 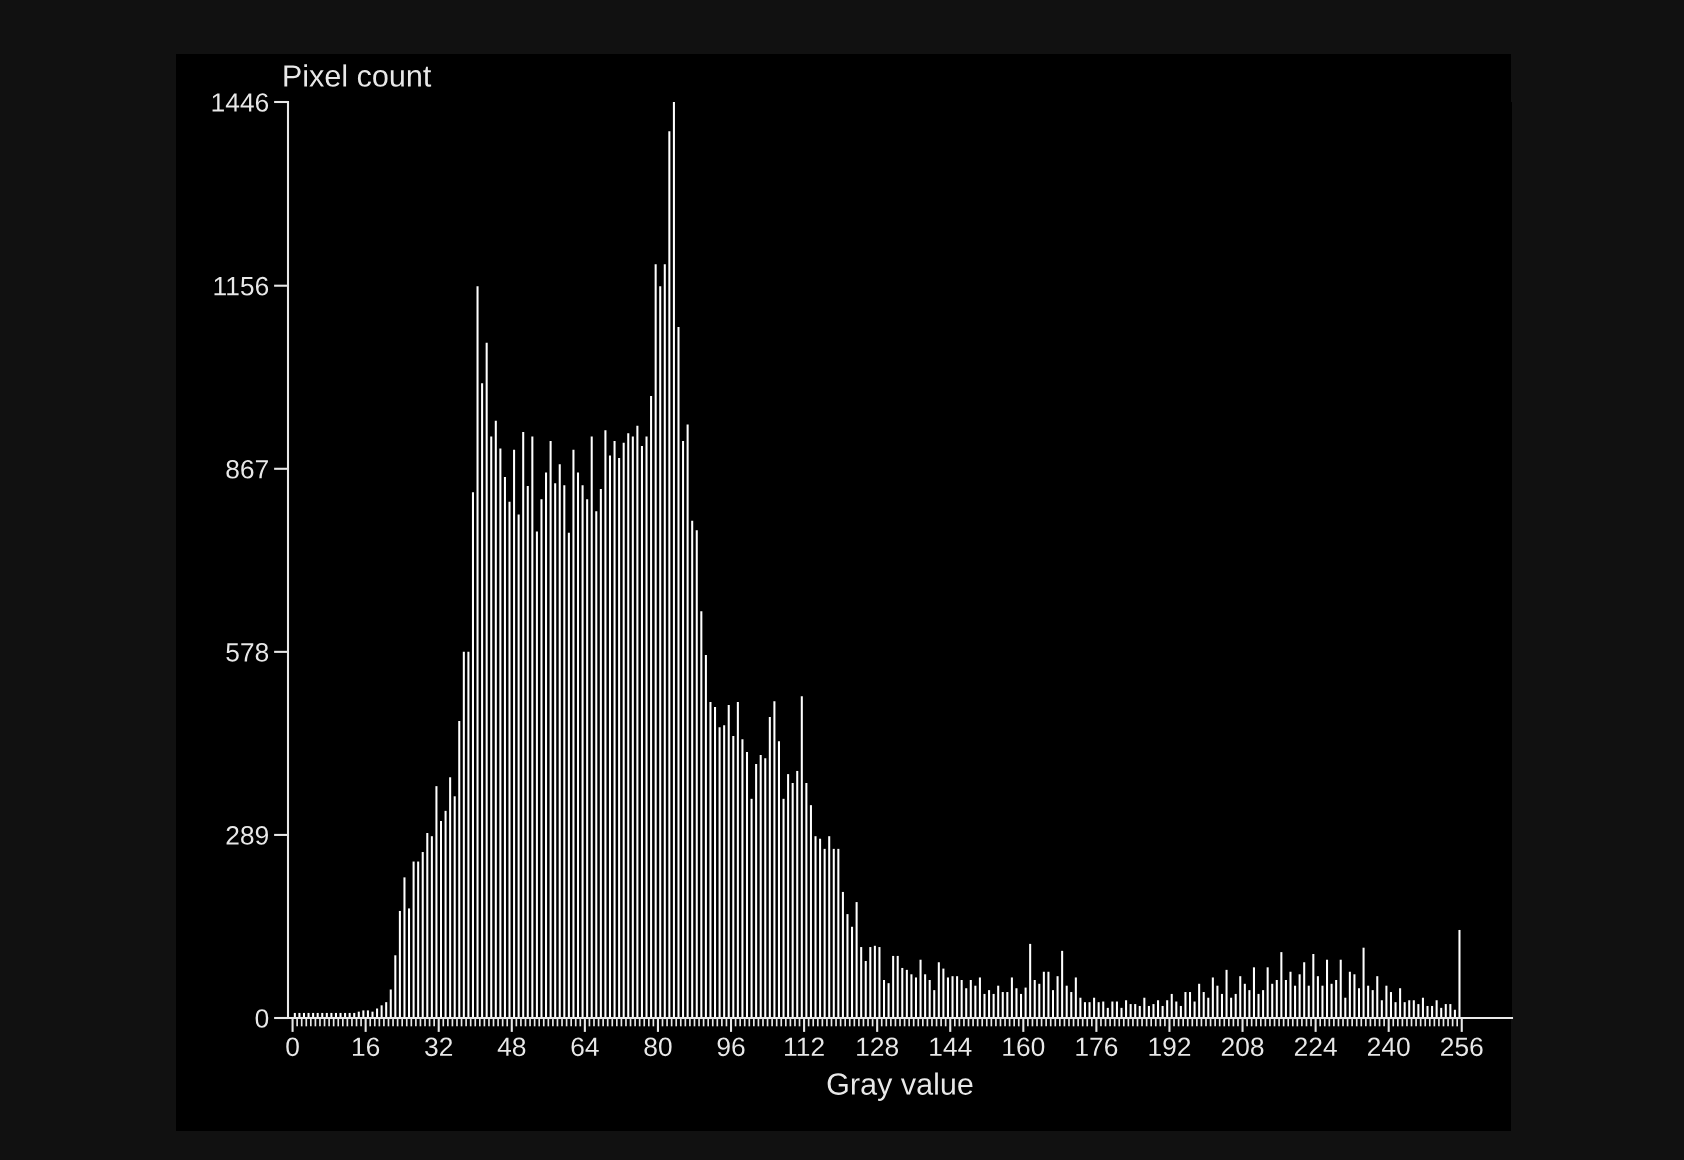 I want to click on x-tick-label: 144, so click(x=951, y=1046).